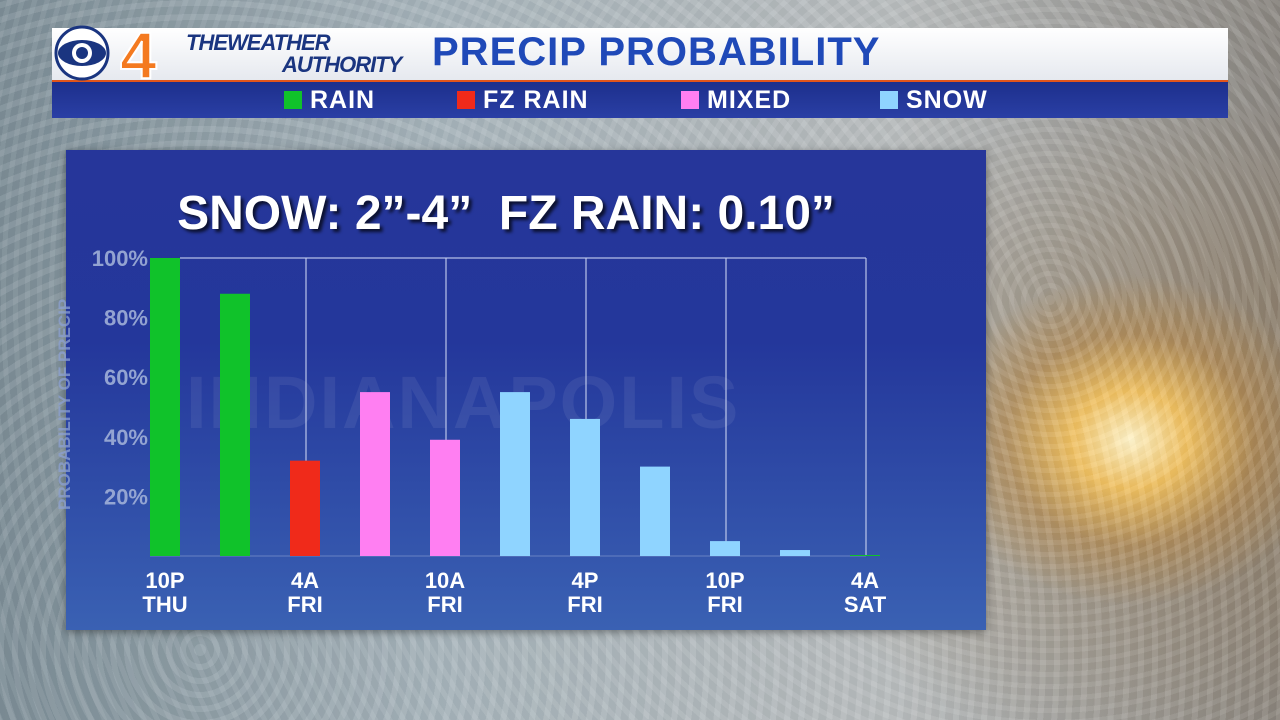 The image size is (1280, 720). What do you see at coordinates (126, 437) in the screenshot?
I see `y-tick-label: 40%` at bounding box center [126, 437].